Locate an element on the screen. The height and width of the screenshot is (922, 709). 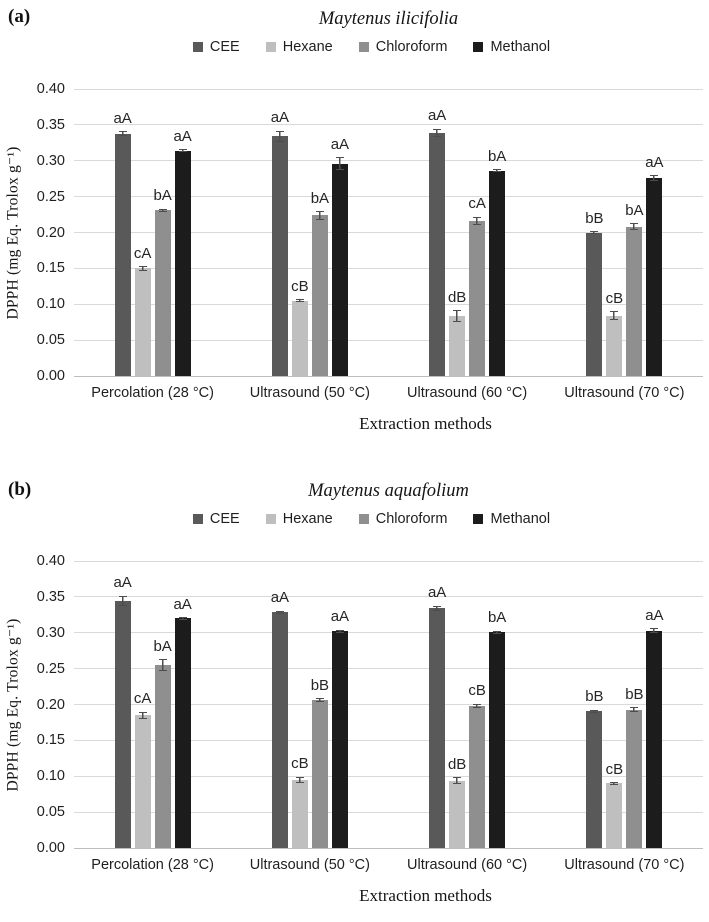
bar-group: bB cB bB aA is located at coordinates (624, 704).